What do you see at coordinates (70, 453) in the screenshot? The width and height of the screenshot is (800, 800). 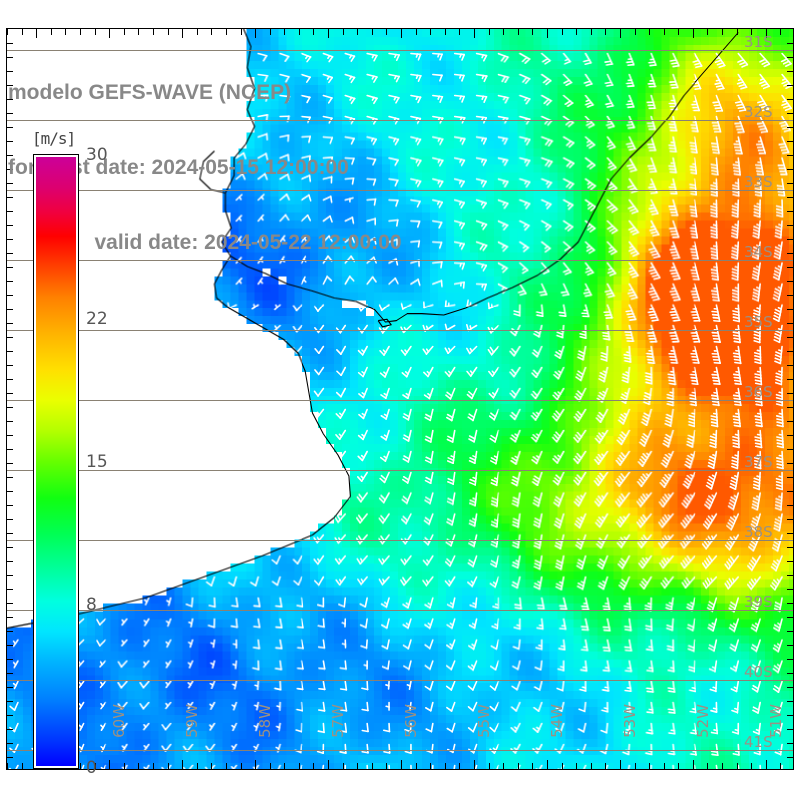 I see `colorbar: [m/s] 30 22 15 8 0` at bounding box center [70, 453].